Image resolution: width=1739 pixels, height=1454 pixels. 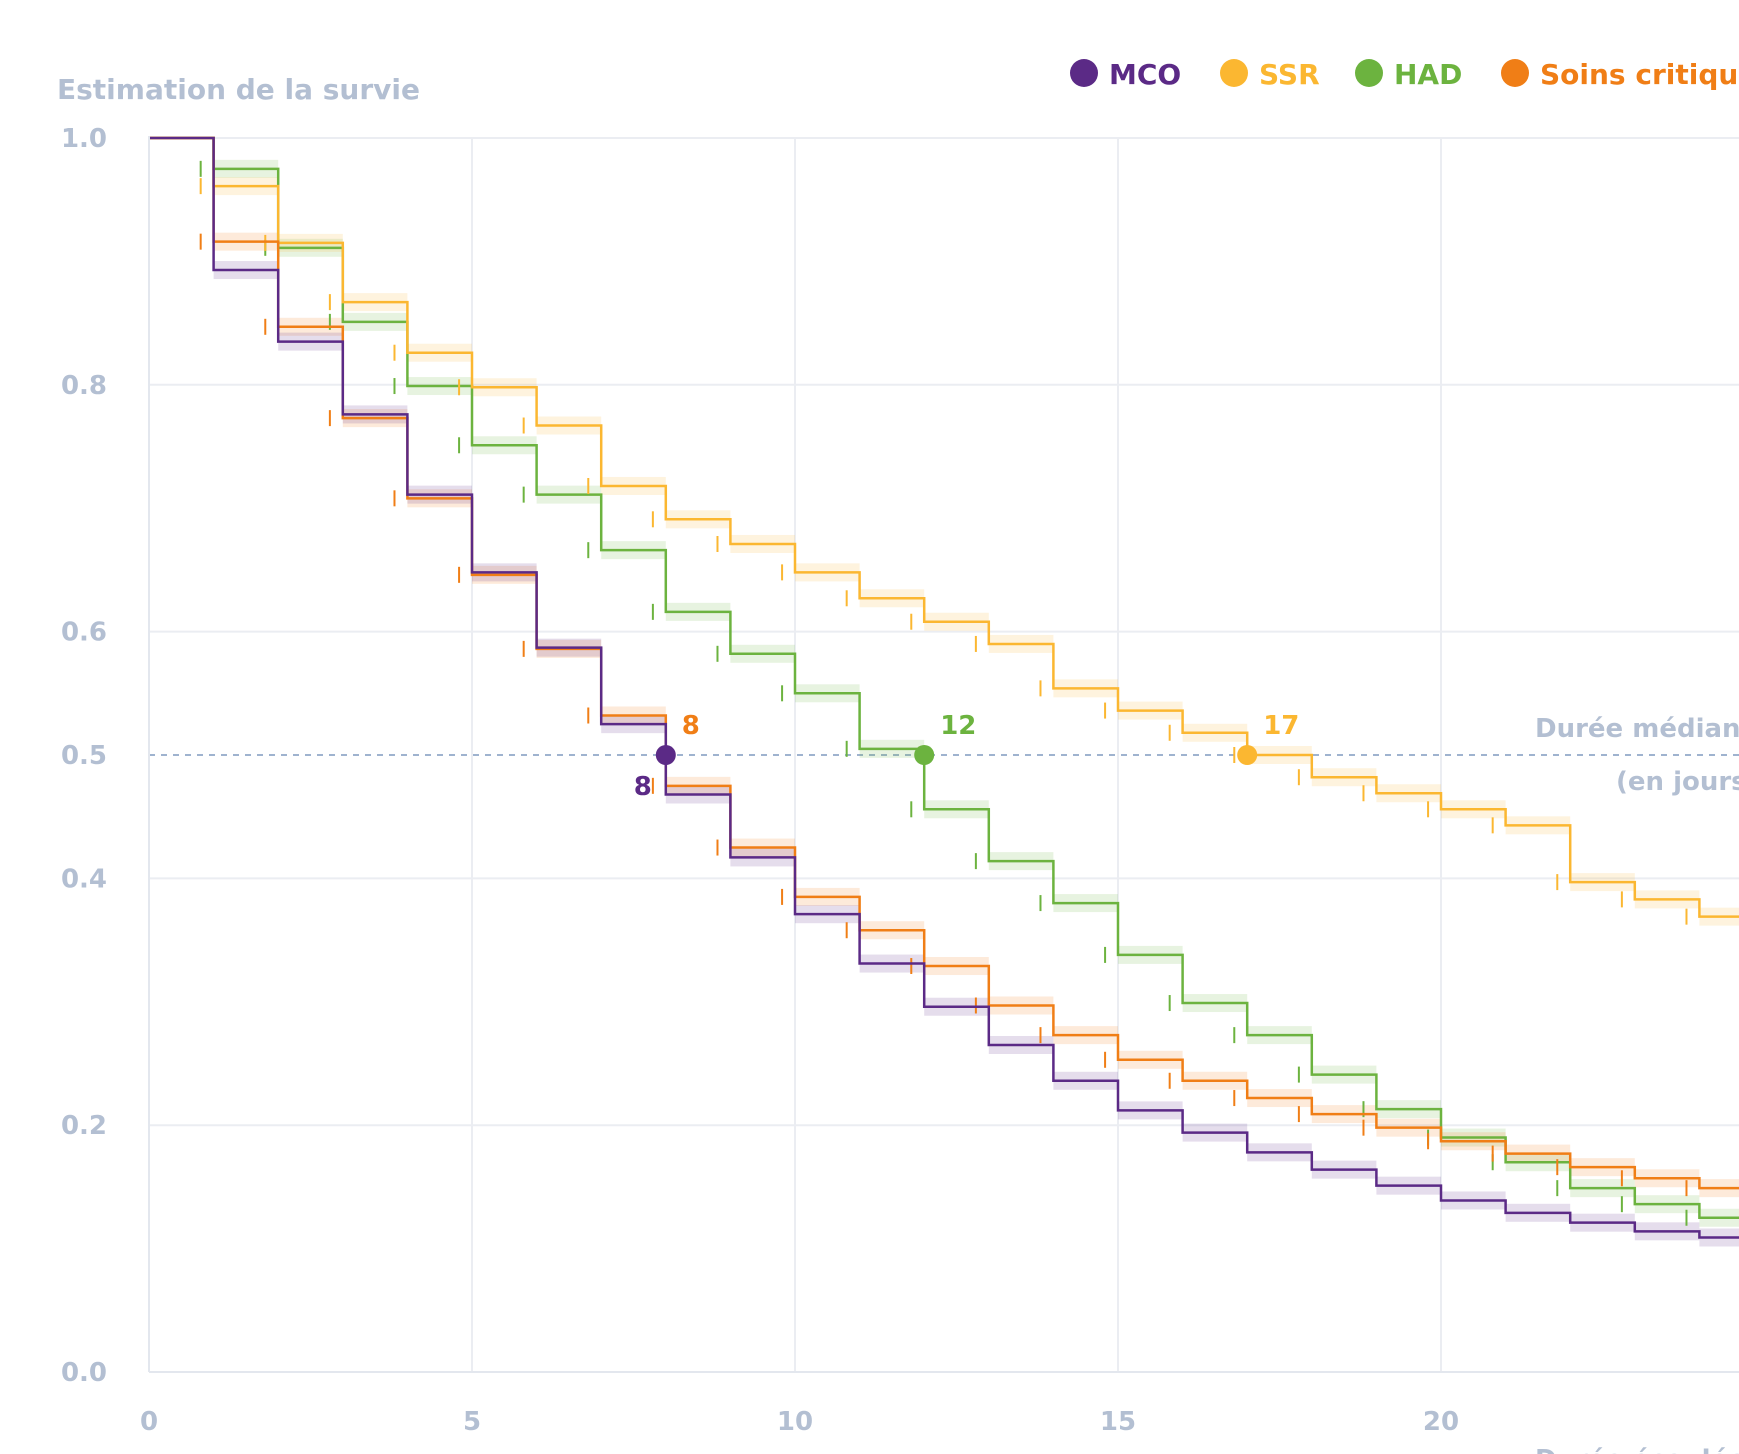 What do you see at coordinates (238, 89) in the screenshot?
I see `y-axis-label: Estimation de la survie` at bounding box center [238, 89].